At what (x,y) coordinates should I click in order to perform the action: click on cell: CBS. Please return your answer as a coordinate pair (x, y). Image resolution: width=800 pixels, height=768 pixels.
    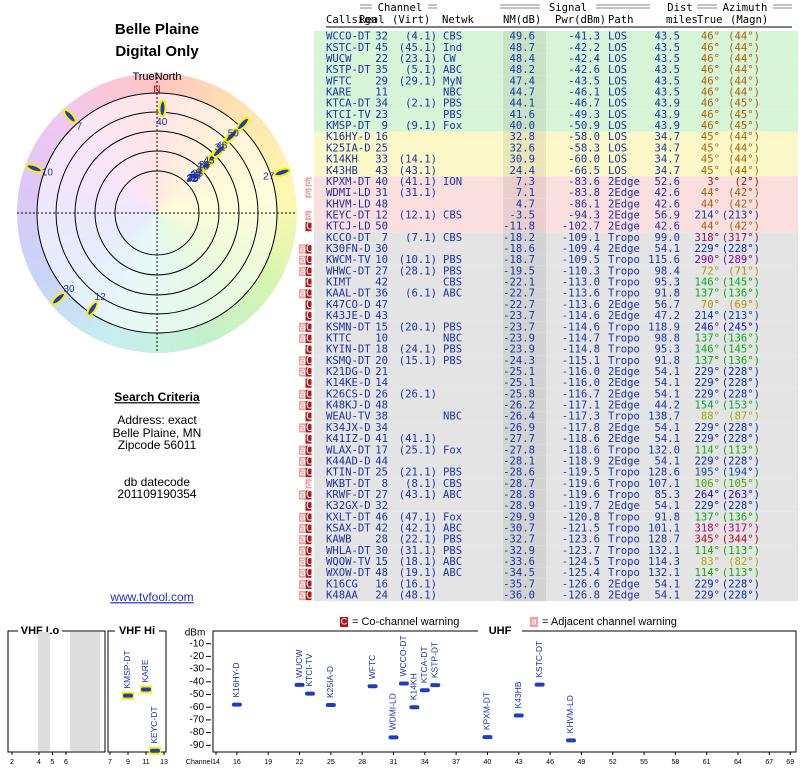
    Looking at the image, I should click on (452, 238).